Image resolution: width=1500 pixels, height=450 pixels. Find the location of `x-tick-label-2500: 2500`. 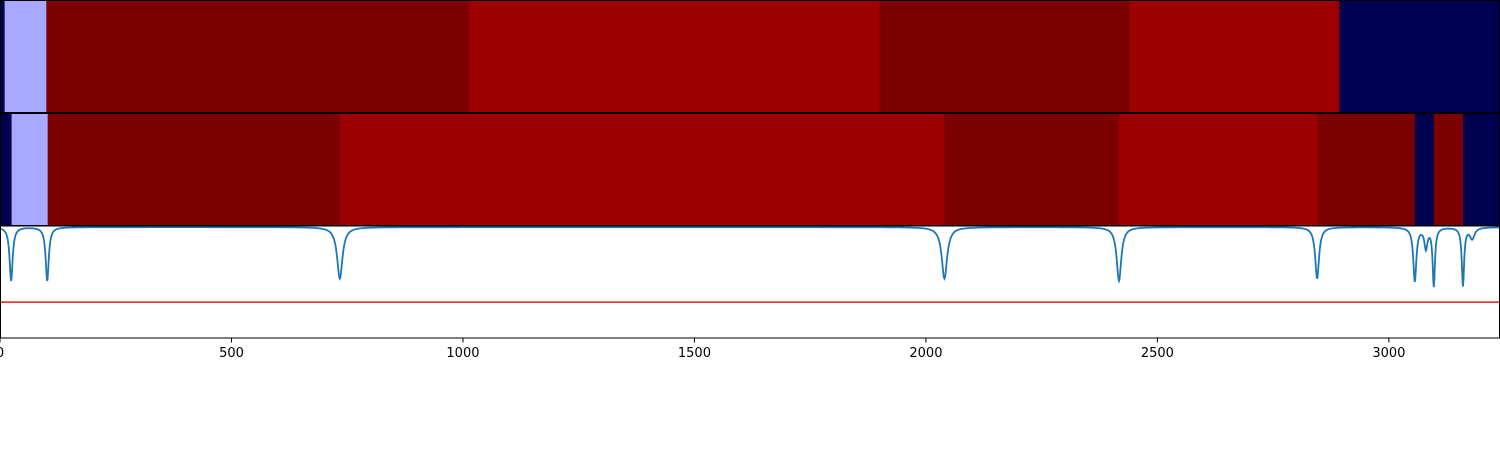

x-tick-label-2500: 2500 is located at coordinates (1157, 353).